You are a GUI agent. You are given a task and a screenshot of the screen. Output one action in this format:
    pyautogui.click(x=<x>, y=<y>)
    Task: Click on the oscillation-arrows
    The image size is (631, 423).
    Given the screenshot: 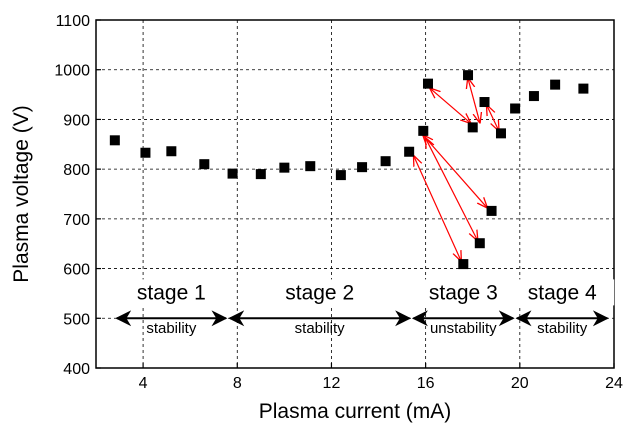 What is the action you would take?
    pyautogui.click(x=456, y=170)
    